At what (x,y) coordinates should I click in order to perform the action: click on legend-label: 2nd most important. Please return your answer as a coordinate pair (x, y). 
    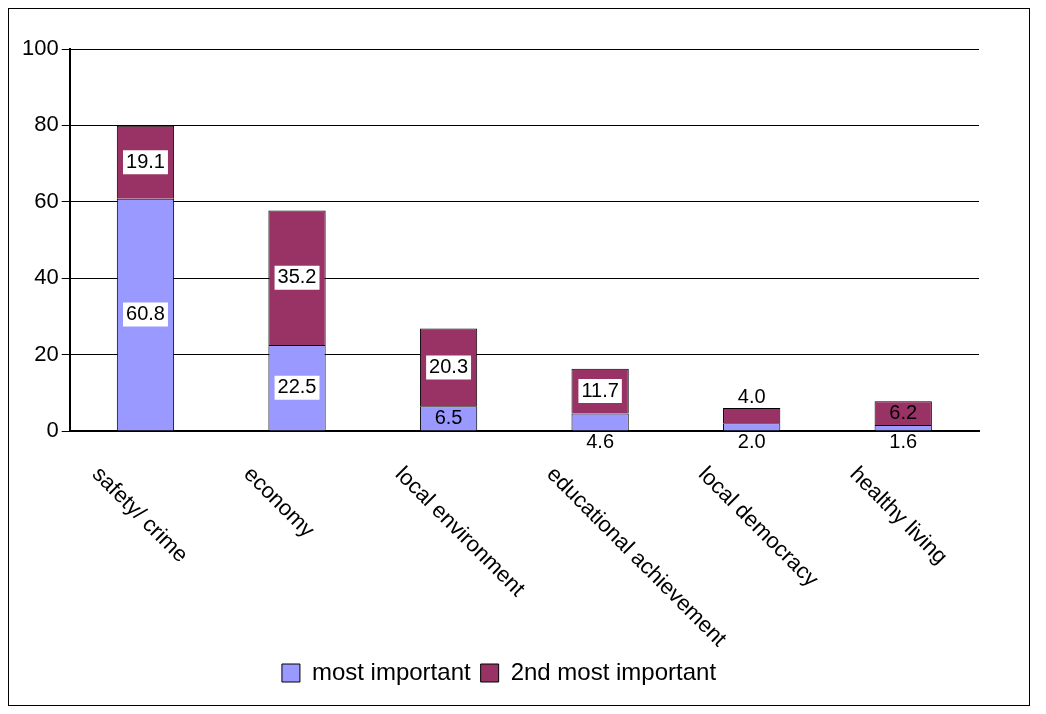
    Looking at the image, I should click on (613, 671).